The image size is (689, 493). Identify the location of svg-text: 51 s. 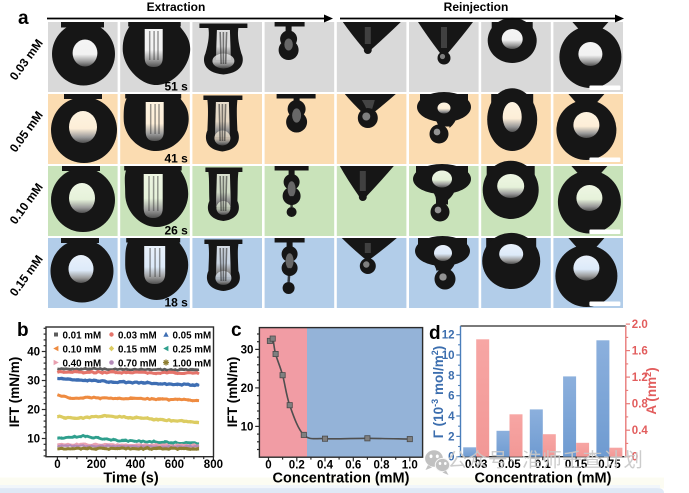
(176, 87).